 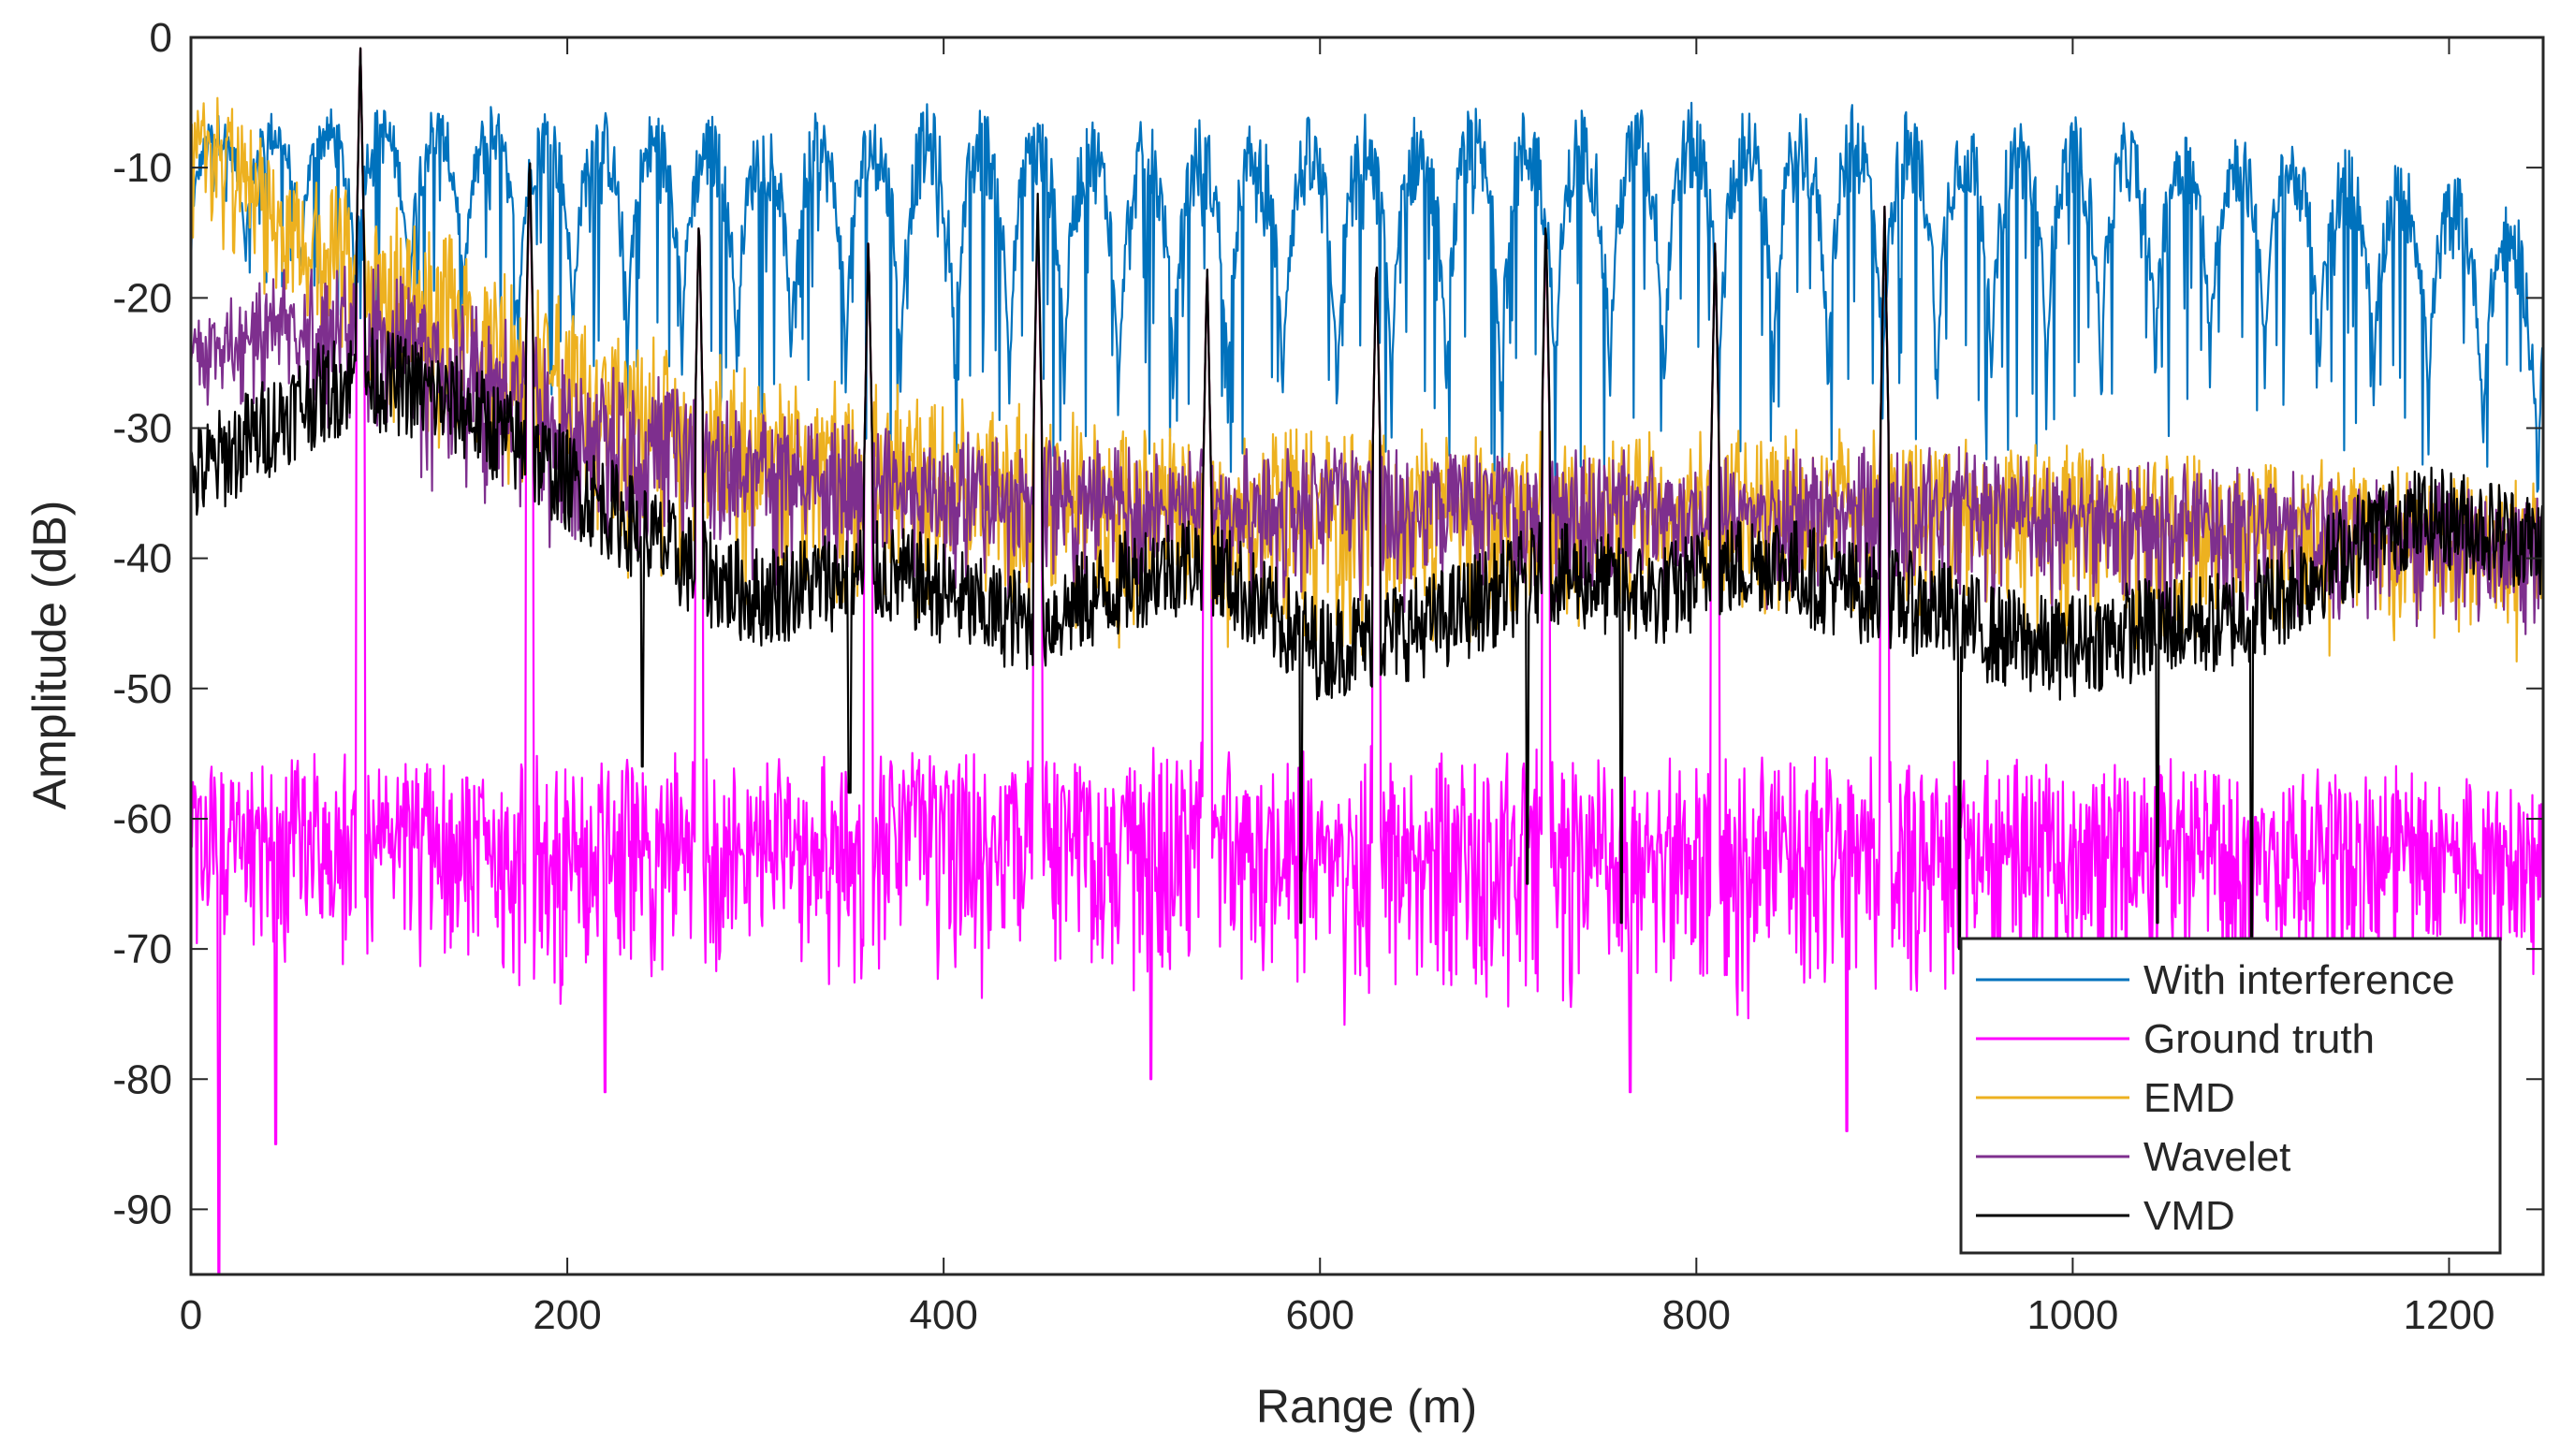 What do you see at coordinates (142, 689) in the screenshot?
I see `y-tick-label: -50` at bounding box center [142, 689].